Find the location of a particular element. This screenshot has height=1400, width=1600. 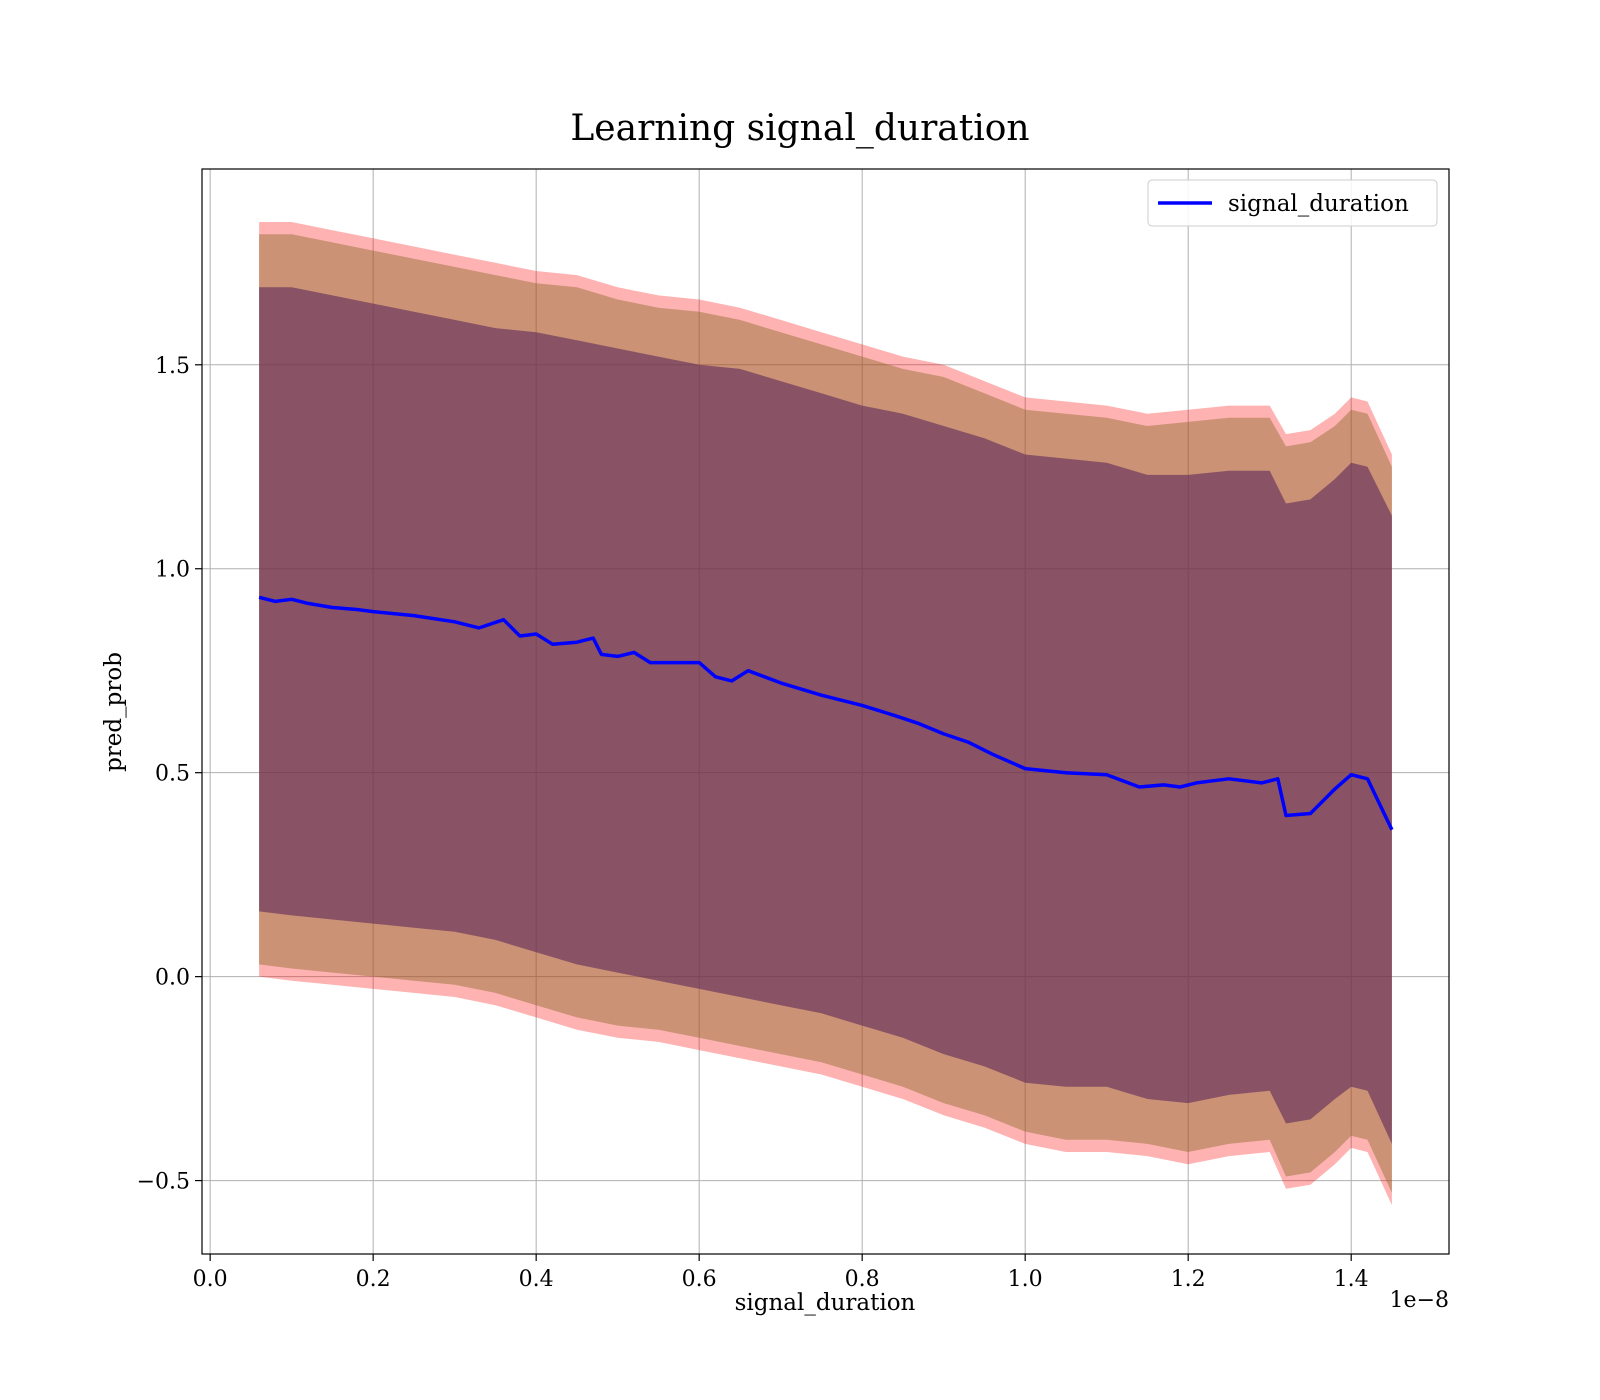

x-tick-label: 0.2 is located at coordinates (373, 1279).